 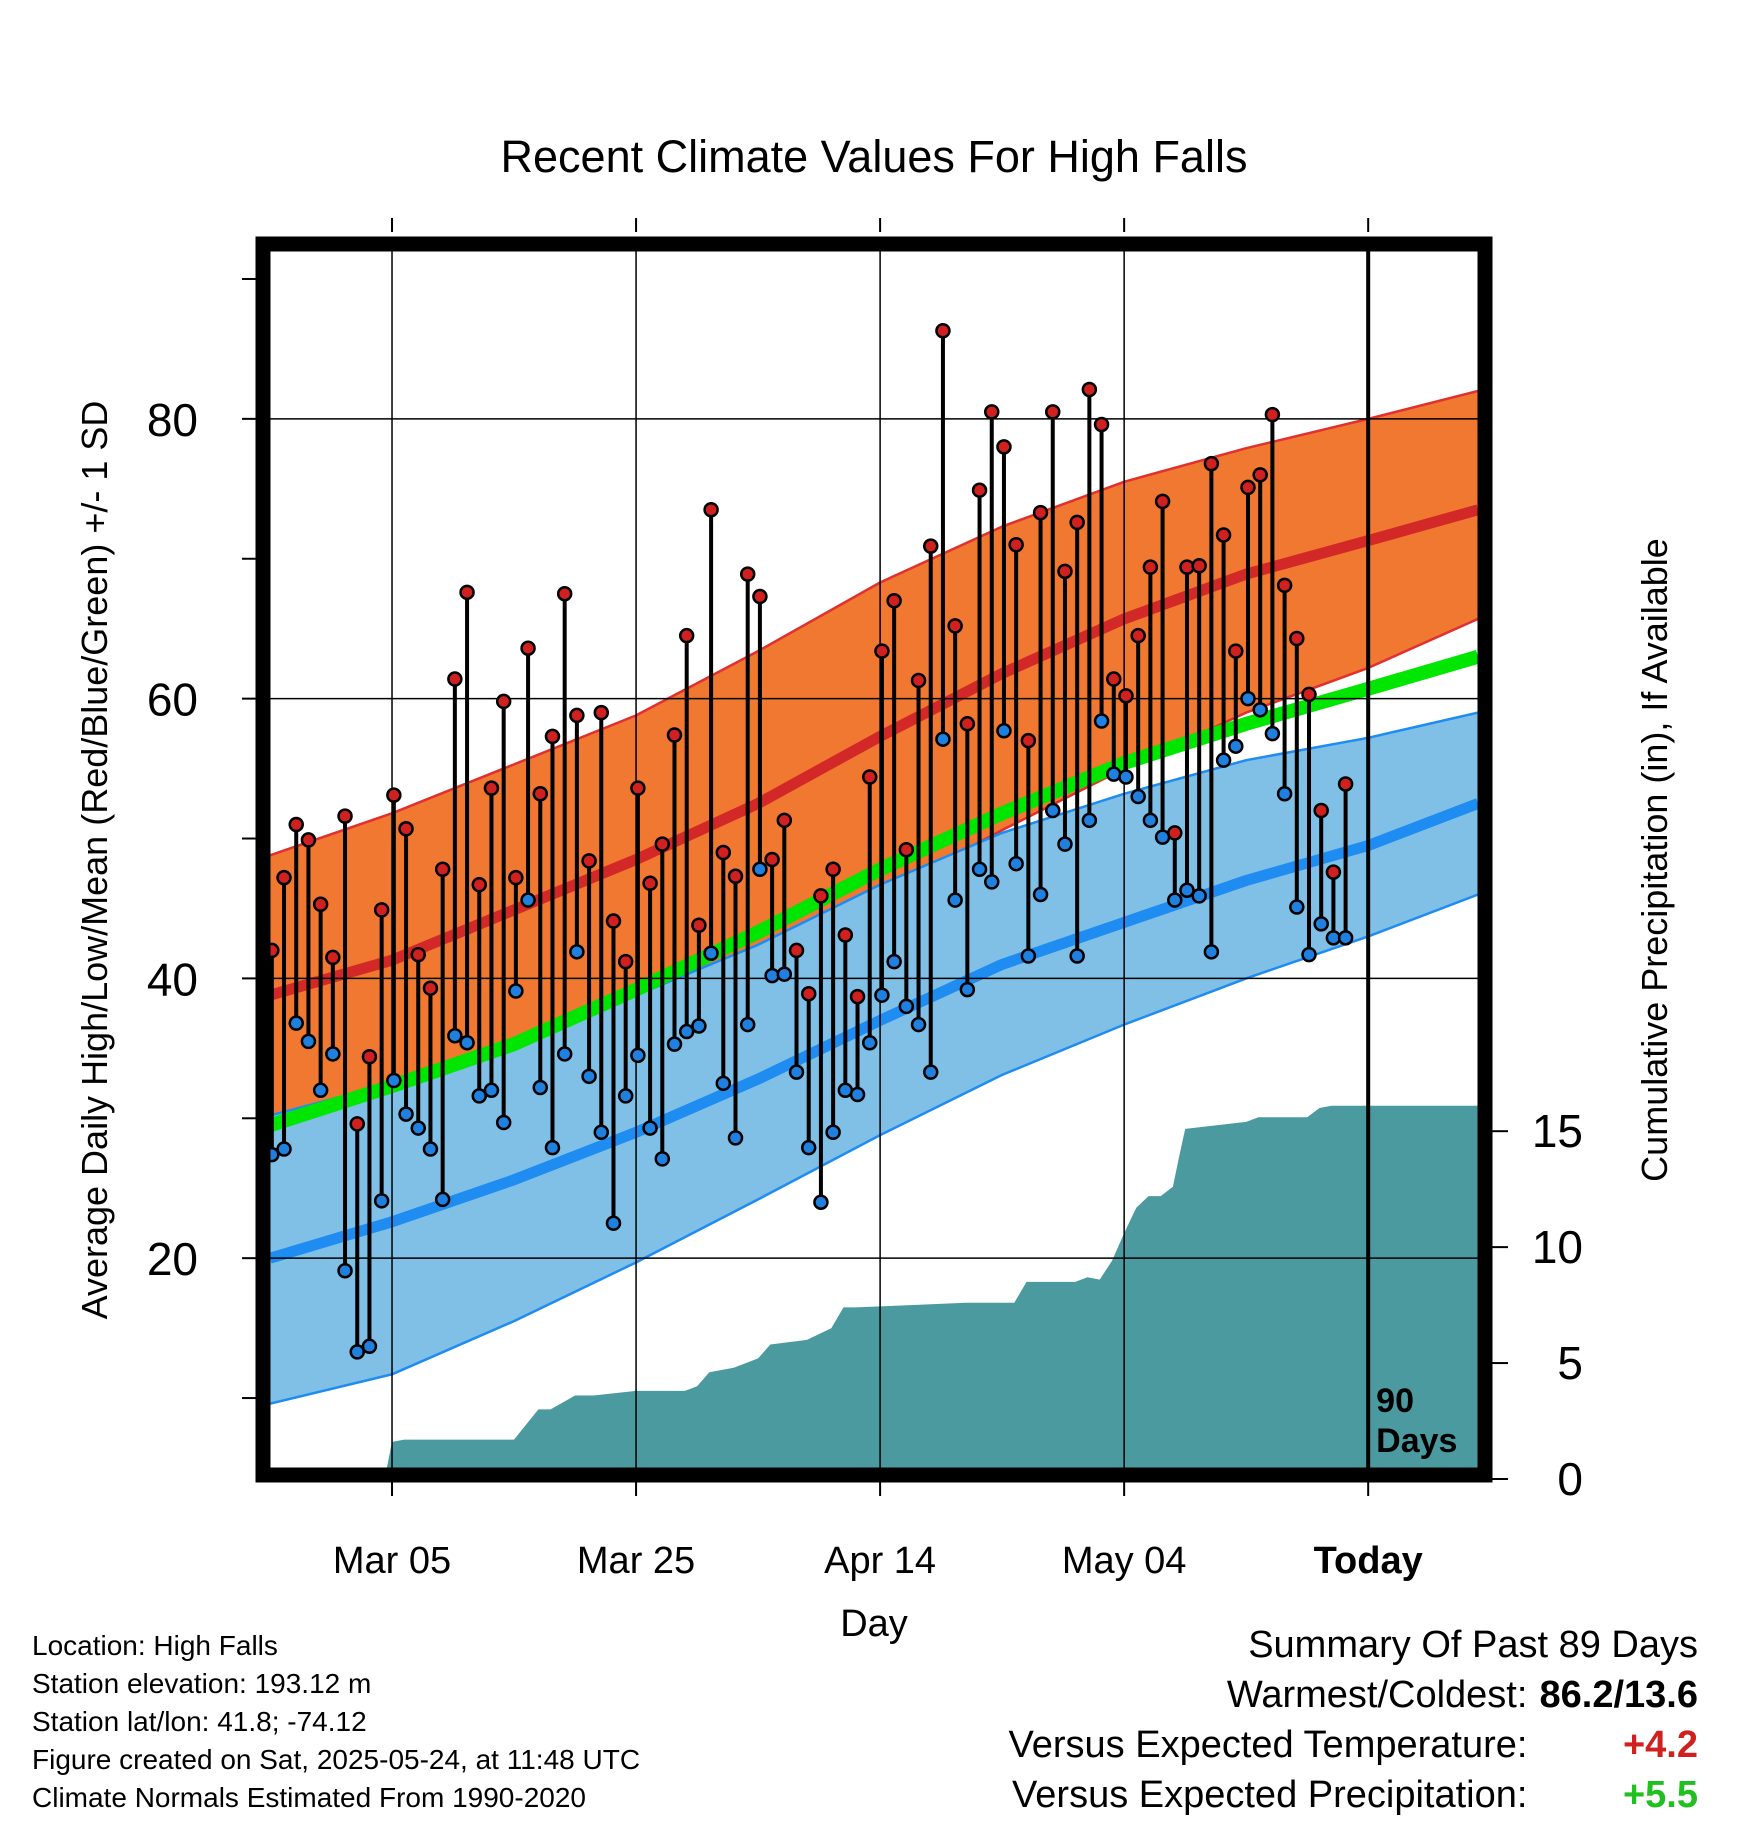 I want to click on y-right-tick-label: 10, so click(x=1557, y=1247).